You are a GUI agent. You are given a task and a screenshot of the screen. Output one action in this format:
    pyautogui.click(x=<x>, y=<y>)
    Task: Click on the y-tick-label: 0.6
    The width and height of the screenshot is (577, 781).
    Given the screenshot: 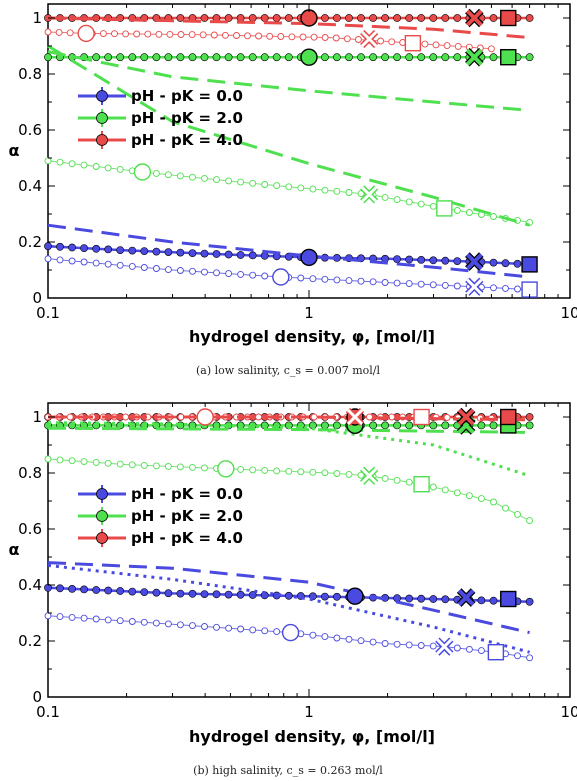 What is the action you would take?
    pyautogui.click(x=30, y=529)
    